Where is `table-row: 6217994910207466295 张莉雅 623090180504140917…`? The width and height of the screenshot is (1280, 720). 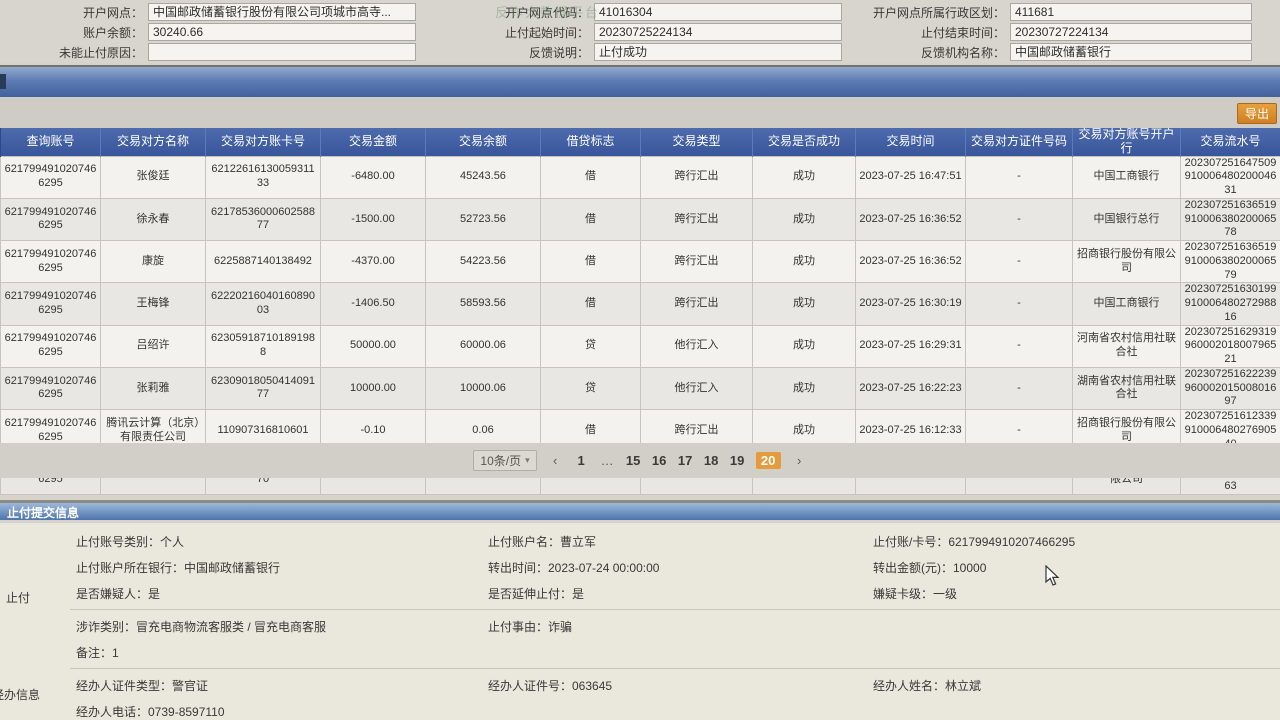 table-row: 6217994910207466295 张莉雅 623090180504140917… is located at coordinates (640, 388).